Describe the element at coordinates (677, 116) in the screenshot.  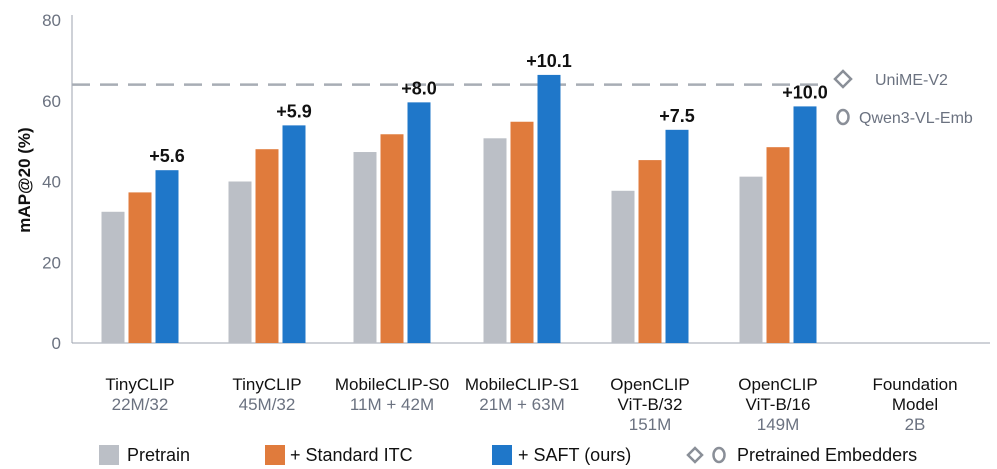
I see `delta-label: +7.5` at that location.